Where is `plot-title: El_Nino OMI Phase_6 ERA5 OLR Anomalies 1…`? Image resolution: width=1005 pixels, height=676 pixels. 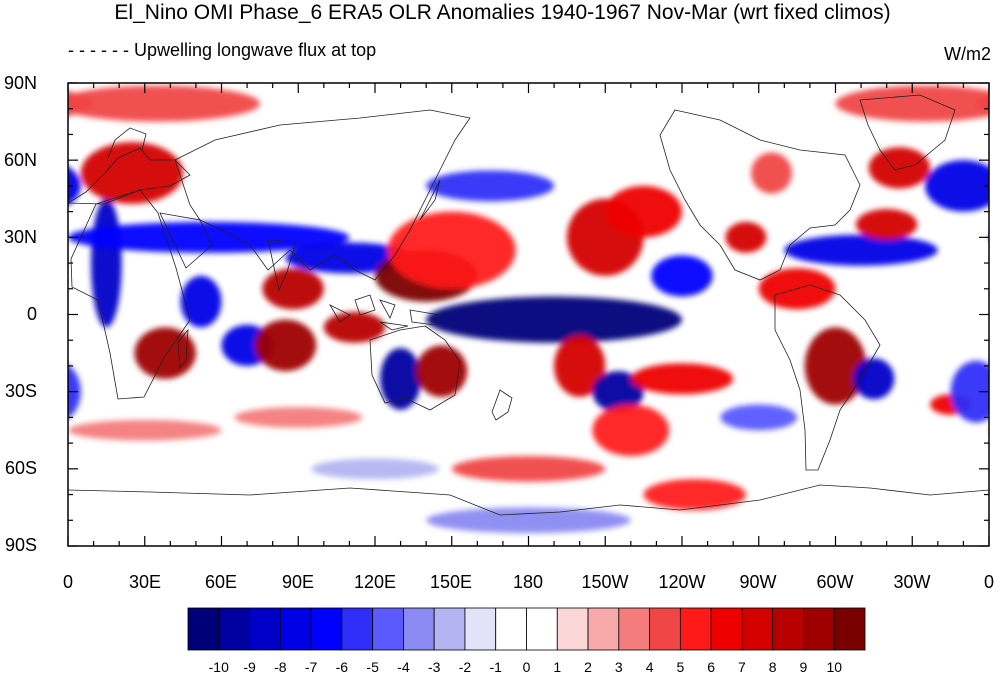 plot-title: El_Nino OMI Phase_6 ERA5 OLR Anomalies 1… is located at coordinates (502, 12).